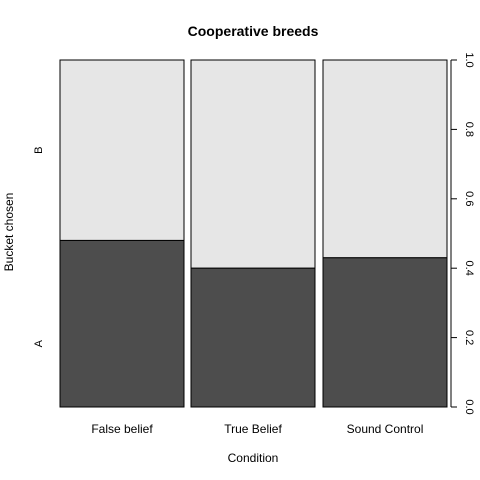 The width and height of the screenshot is (480, 480). What do you see at coordinates (9, 232) in the screenshot?
I see `y-axis-label: Bucket chosen` at bounding box center [9, 232].